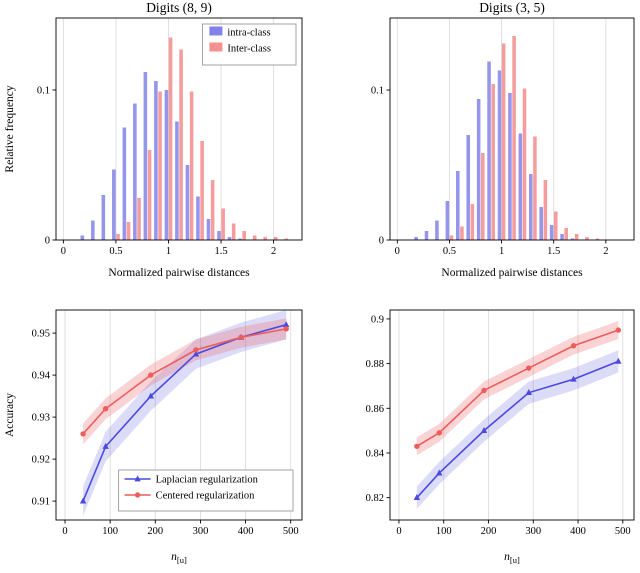 The width and height of the screenshot is (640, 573). I want to click on x-axis-label: n[u], so click(512, 558).